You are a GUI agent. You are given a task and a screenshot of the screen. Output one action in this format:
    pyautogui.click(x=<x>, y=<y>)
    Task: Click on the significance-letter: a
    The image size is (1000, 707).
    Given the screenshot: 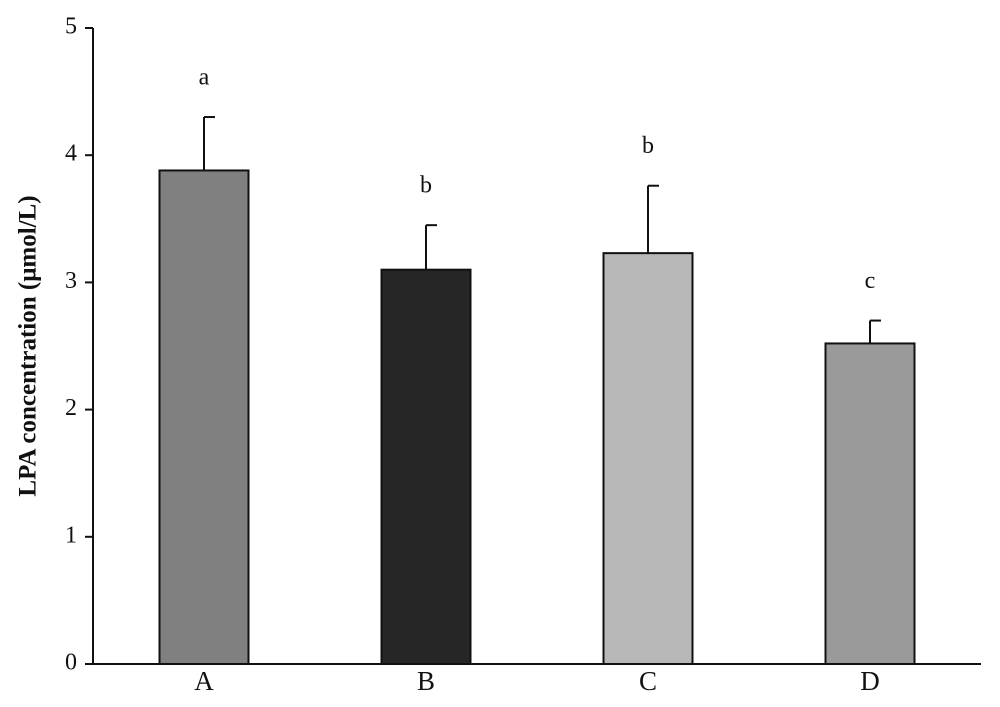 What is the action you would take?
    pyautogui.click(x=204, y=78)
    